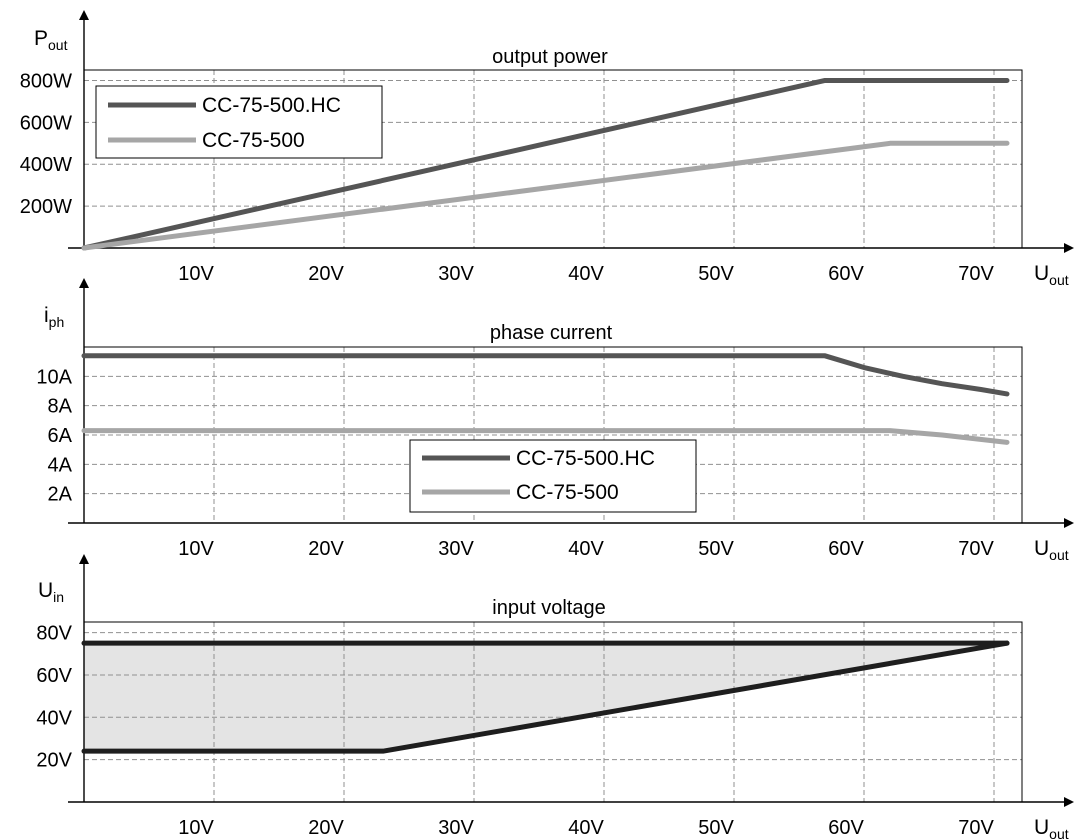  I want to click on legend-phase-current: CC-75-500.HC CC-75-500, so click(553, 476).